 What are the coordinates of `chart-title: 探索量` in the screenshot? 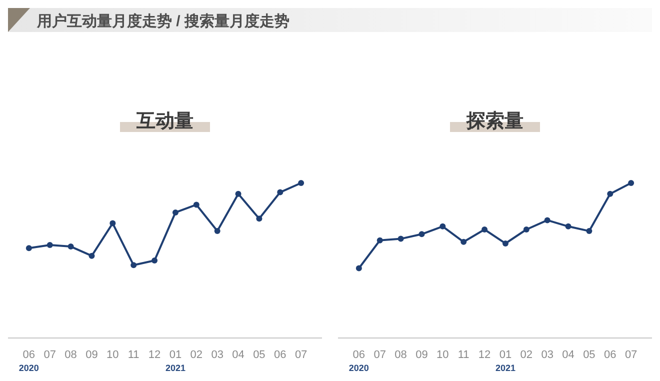 It's located at (495, 121).